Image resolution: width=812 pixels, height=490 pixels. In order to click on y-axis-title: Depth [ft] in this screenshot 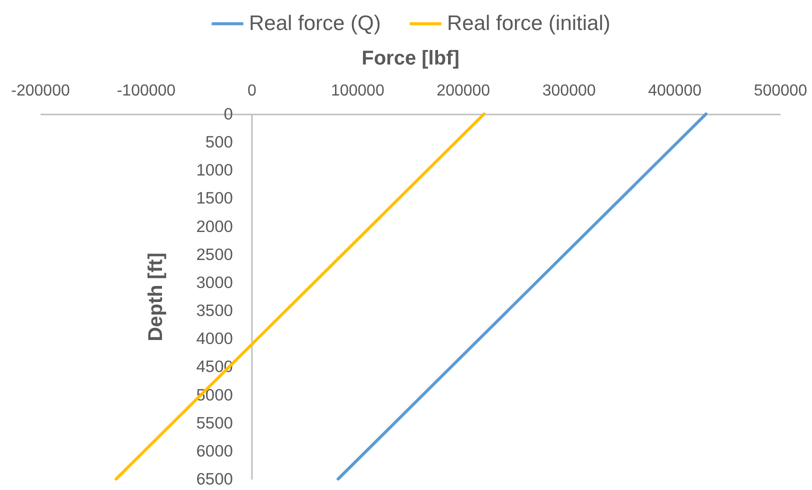, I will do `click(156, 297)`.